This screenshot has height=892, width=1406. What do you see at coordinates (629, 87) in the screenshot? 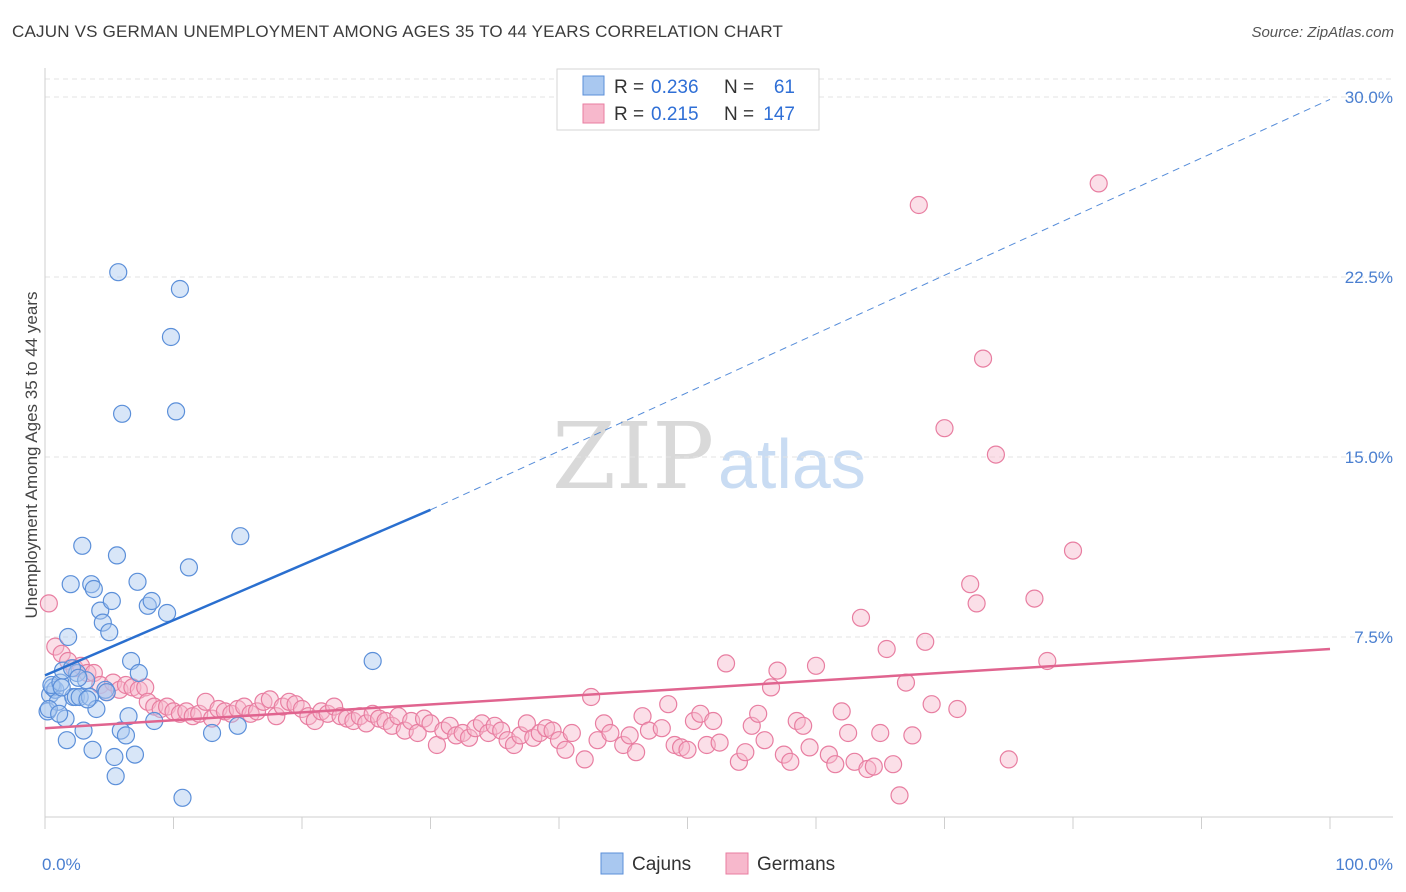
I see `legend-r-label-1: R =` at bounding box center [629, 87].